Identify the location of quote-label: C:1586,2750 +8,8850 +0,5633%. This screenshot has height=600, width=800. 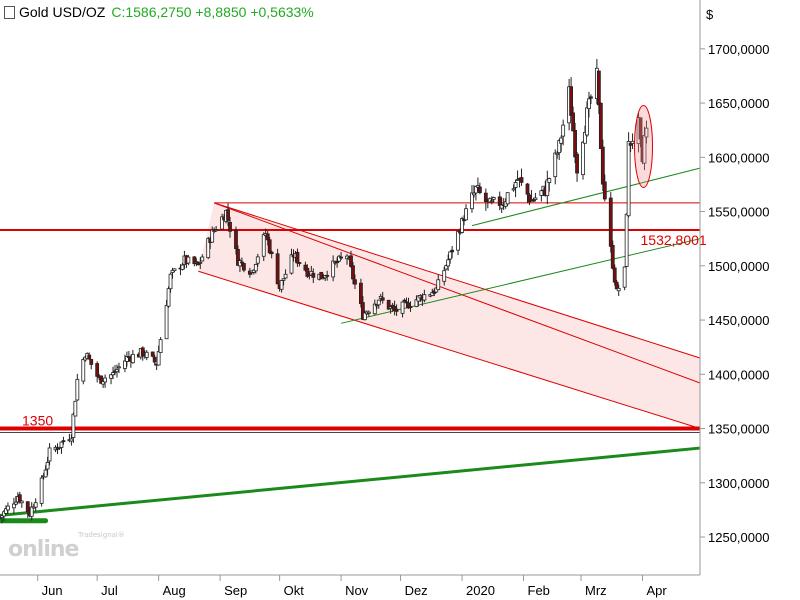
(212, 12).